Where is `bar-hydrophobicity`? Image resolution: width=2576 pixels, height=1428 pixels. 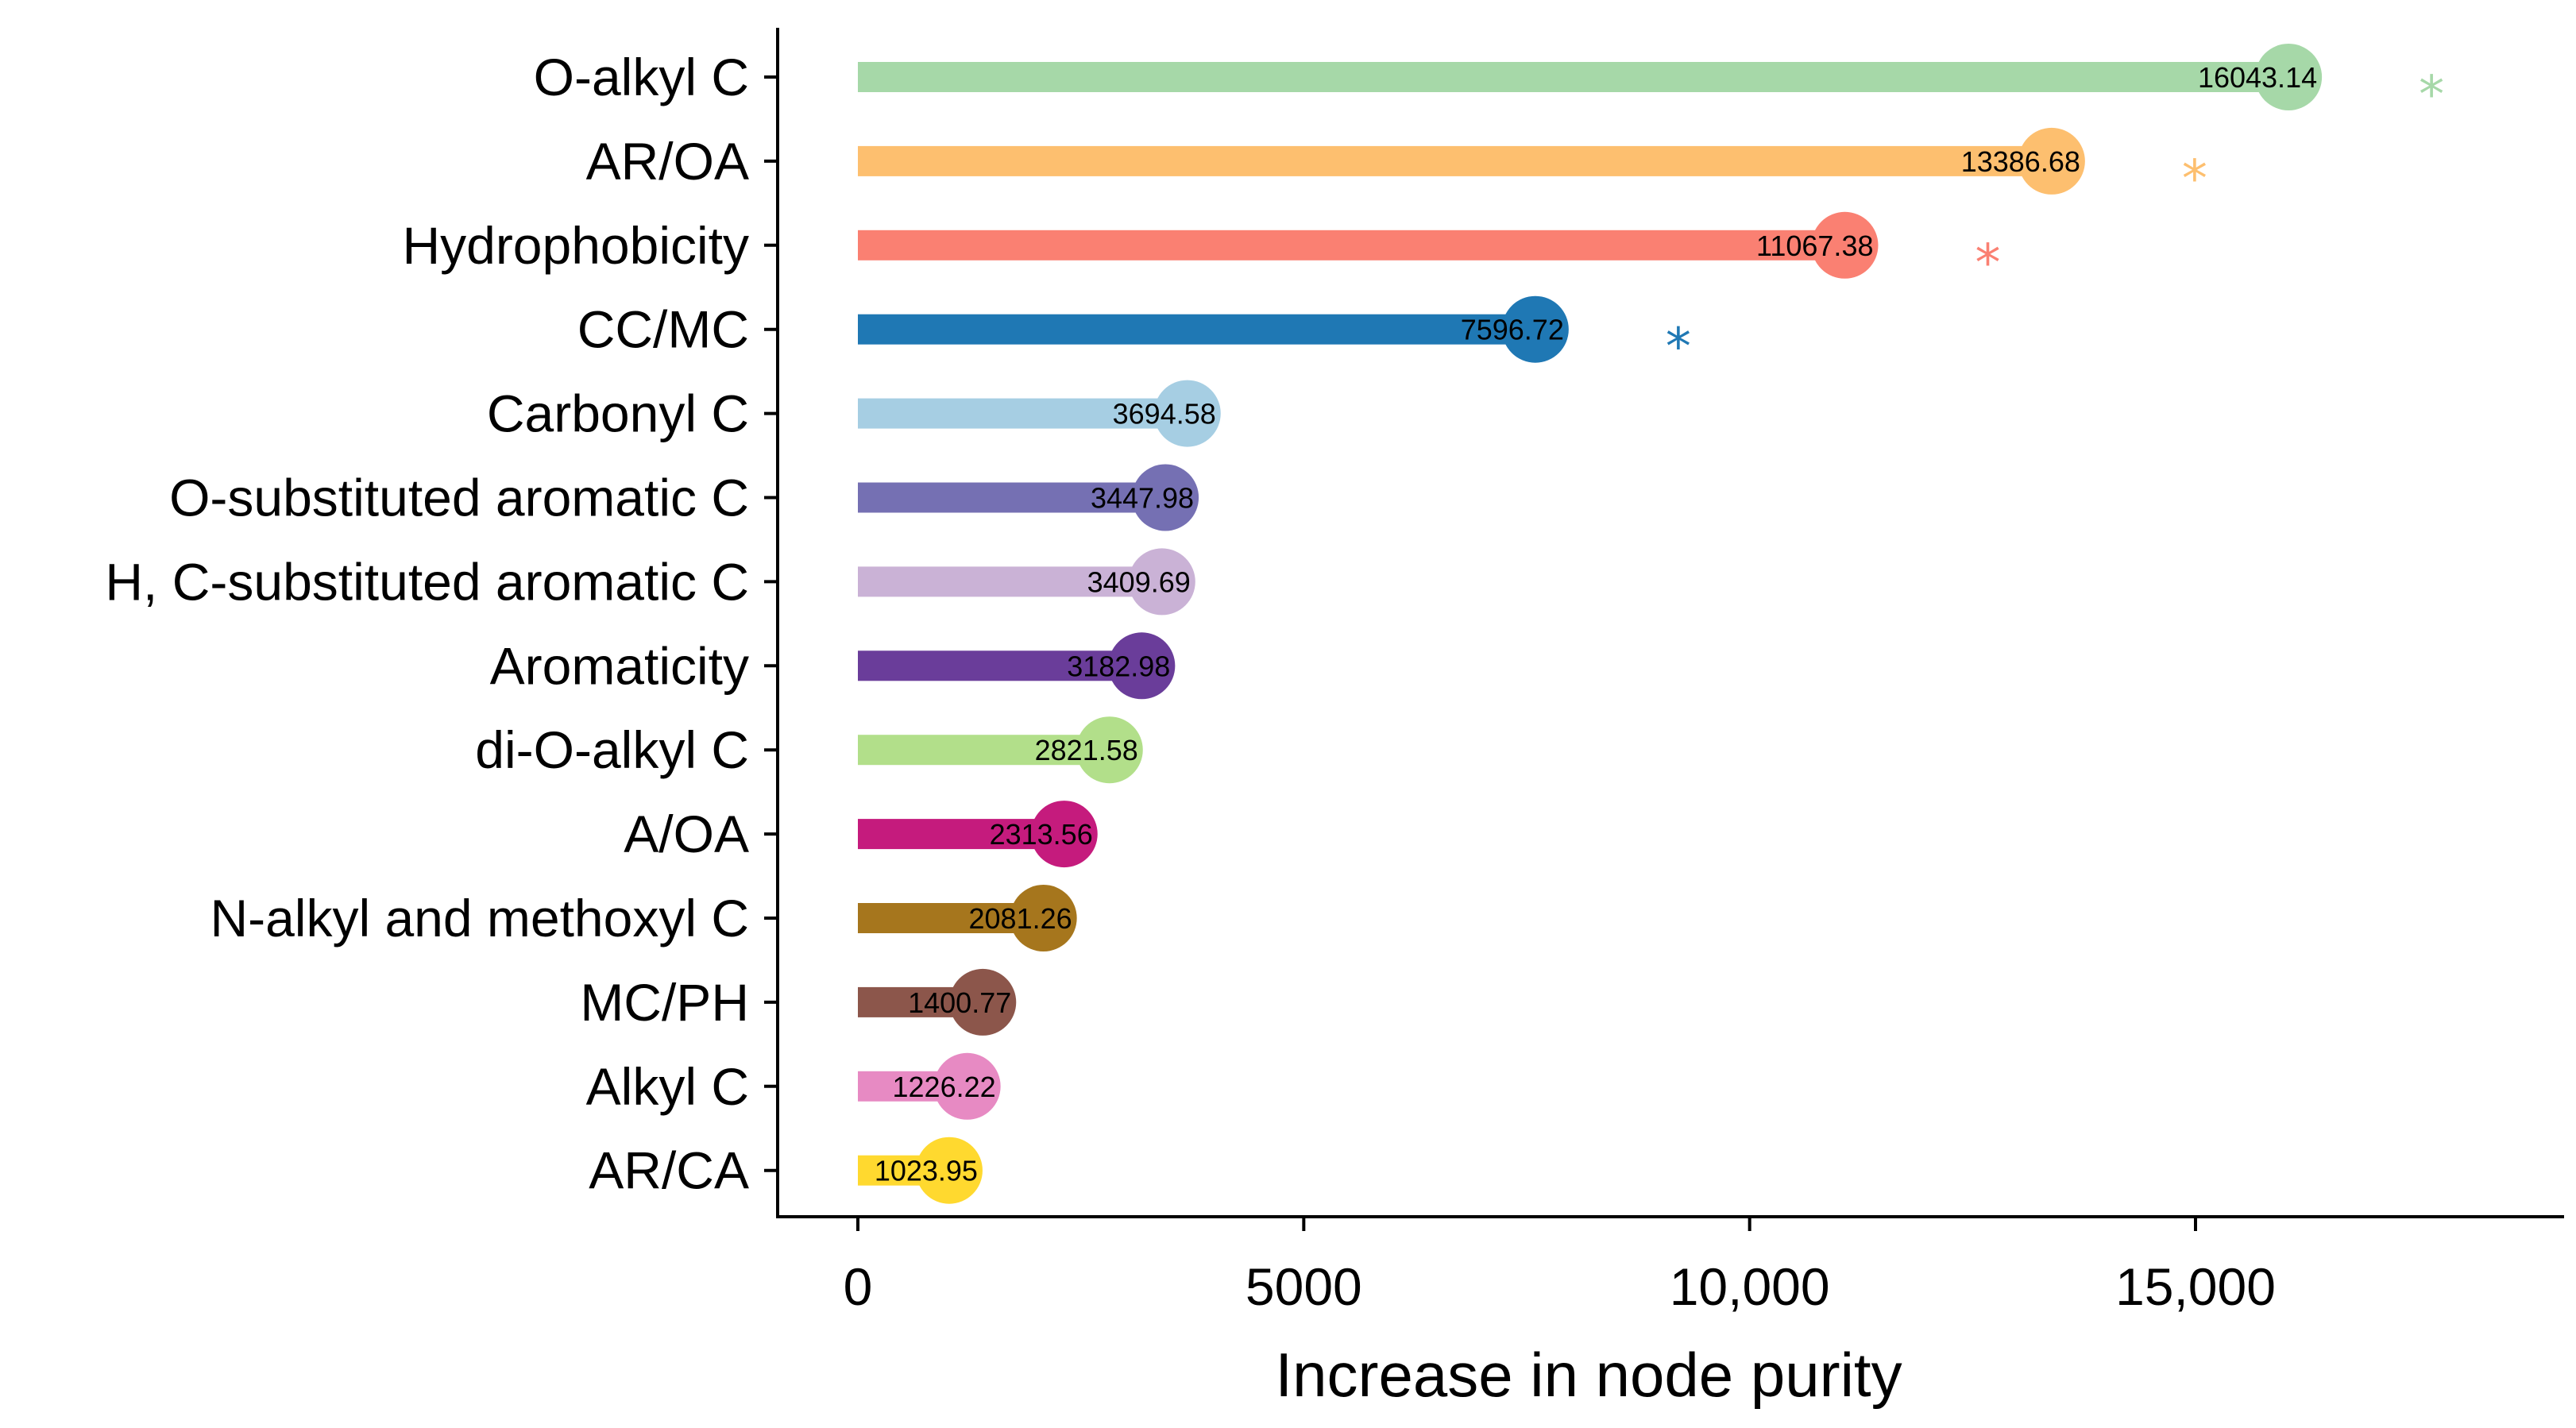
bar-hydrophobicity is located at coordinates (1351, 245).